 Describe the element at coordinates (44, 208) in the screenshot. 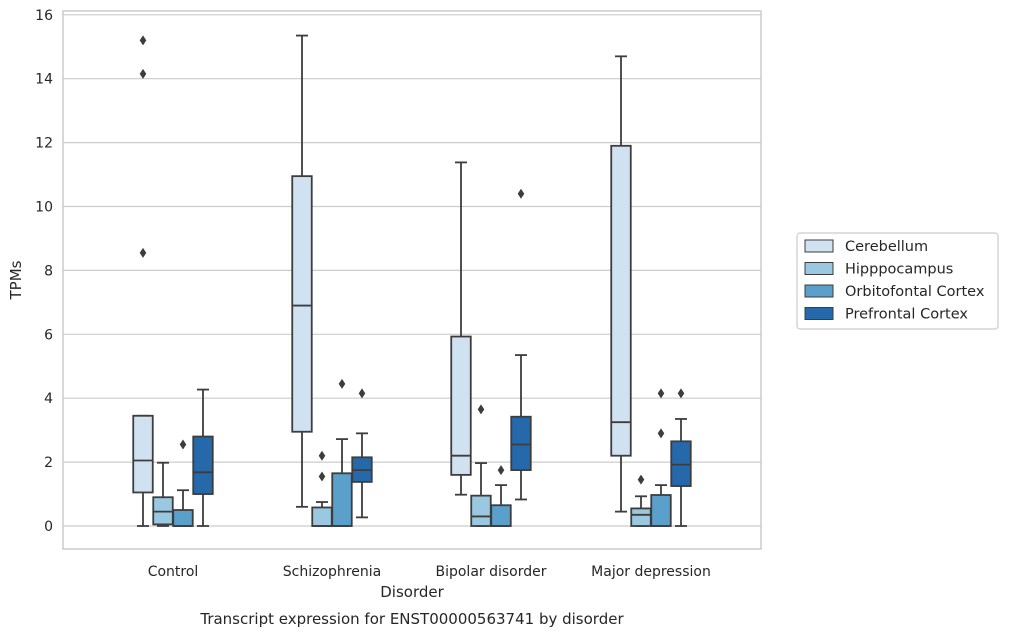

I see `y-tick-label: 10` at that location.